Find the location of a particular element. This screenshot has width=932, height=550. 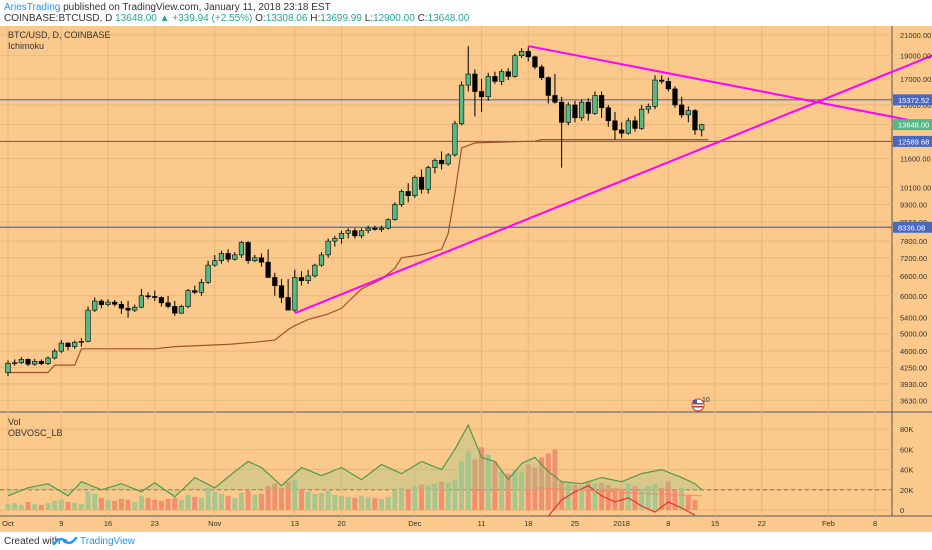

time-tick-label: 11 is located at coordinates (482, 523).